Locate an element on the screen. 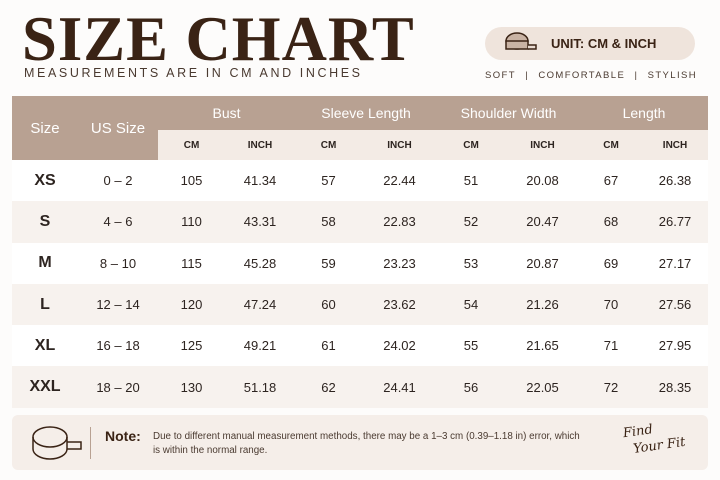  cell: 18 – 20 is located at coordinates (118, 387).